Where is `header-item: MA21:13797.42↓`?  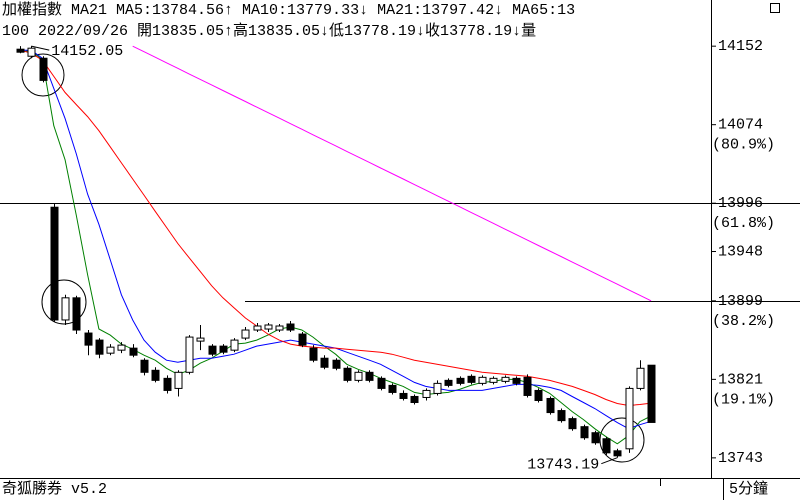 header-item: MA21:13797.42↓ is located at coordinates (440, 10).